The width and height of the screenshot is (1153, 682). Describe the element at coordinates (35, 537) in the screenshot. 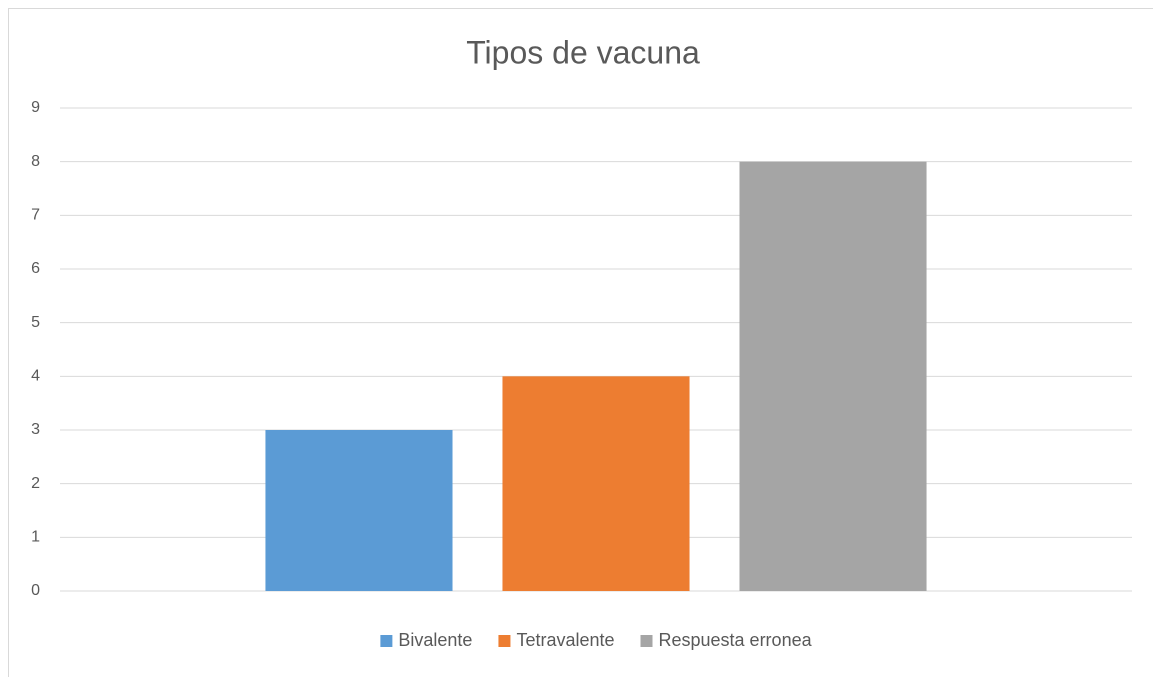

I see `y-tick-label: 1` at that location.